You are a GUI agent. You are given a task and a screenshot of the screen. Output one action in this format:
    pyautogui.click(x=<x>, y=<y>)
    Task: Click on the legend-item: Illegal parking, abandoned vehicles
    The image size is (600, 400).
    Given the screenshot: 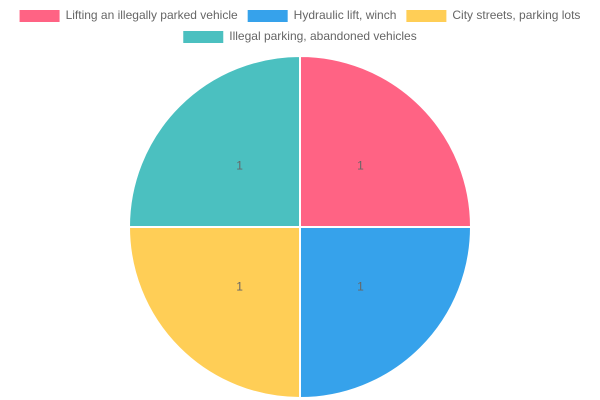 What is the action you would take?
    pyautogui.click(x=300, y=36)
    